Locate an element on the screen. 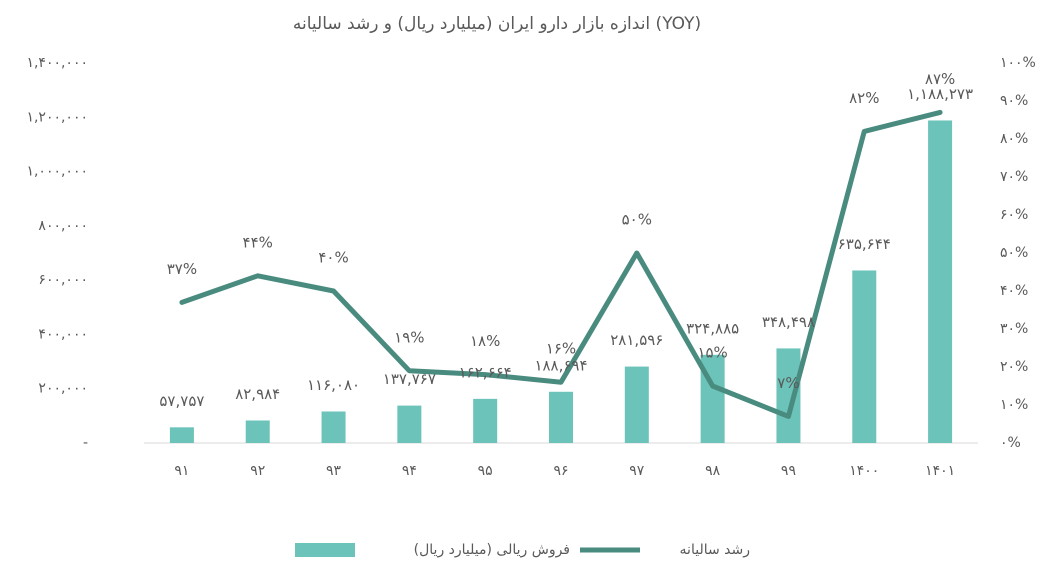 This screenshot has height=562, width=1043. y2-tick-label: ۹۰% is located at coordinates (1014, 101).